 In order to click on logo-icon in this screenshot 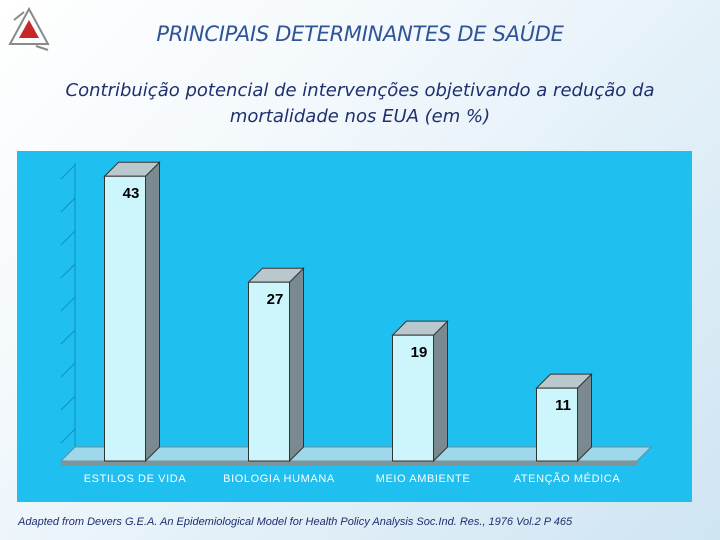, I will do `click(29, 28)`.